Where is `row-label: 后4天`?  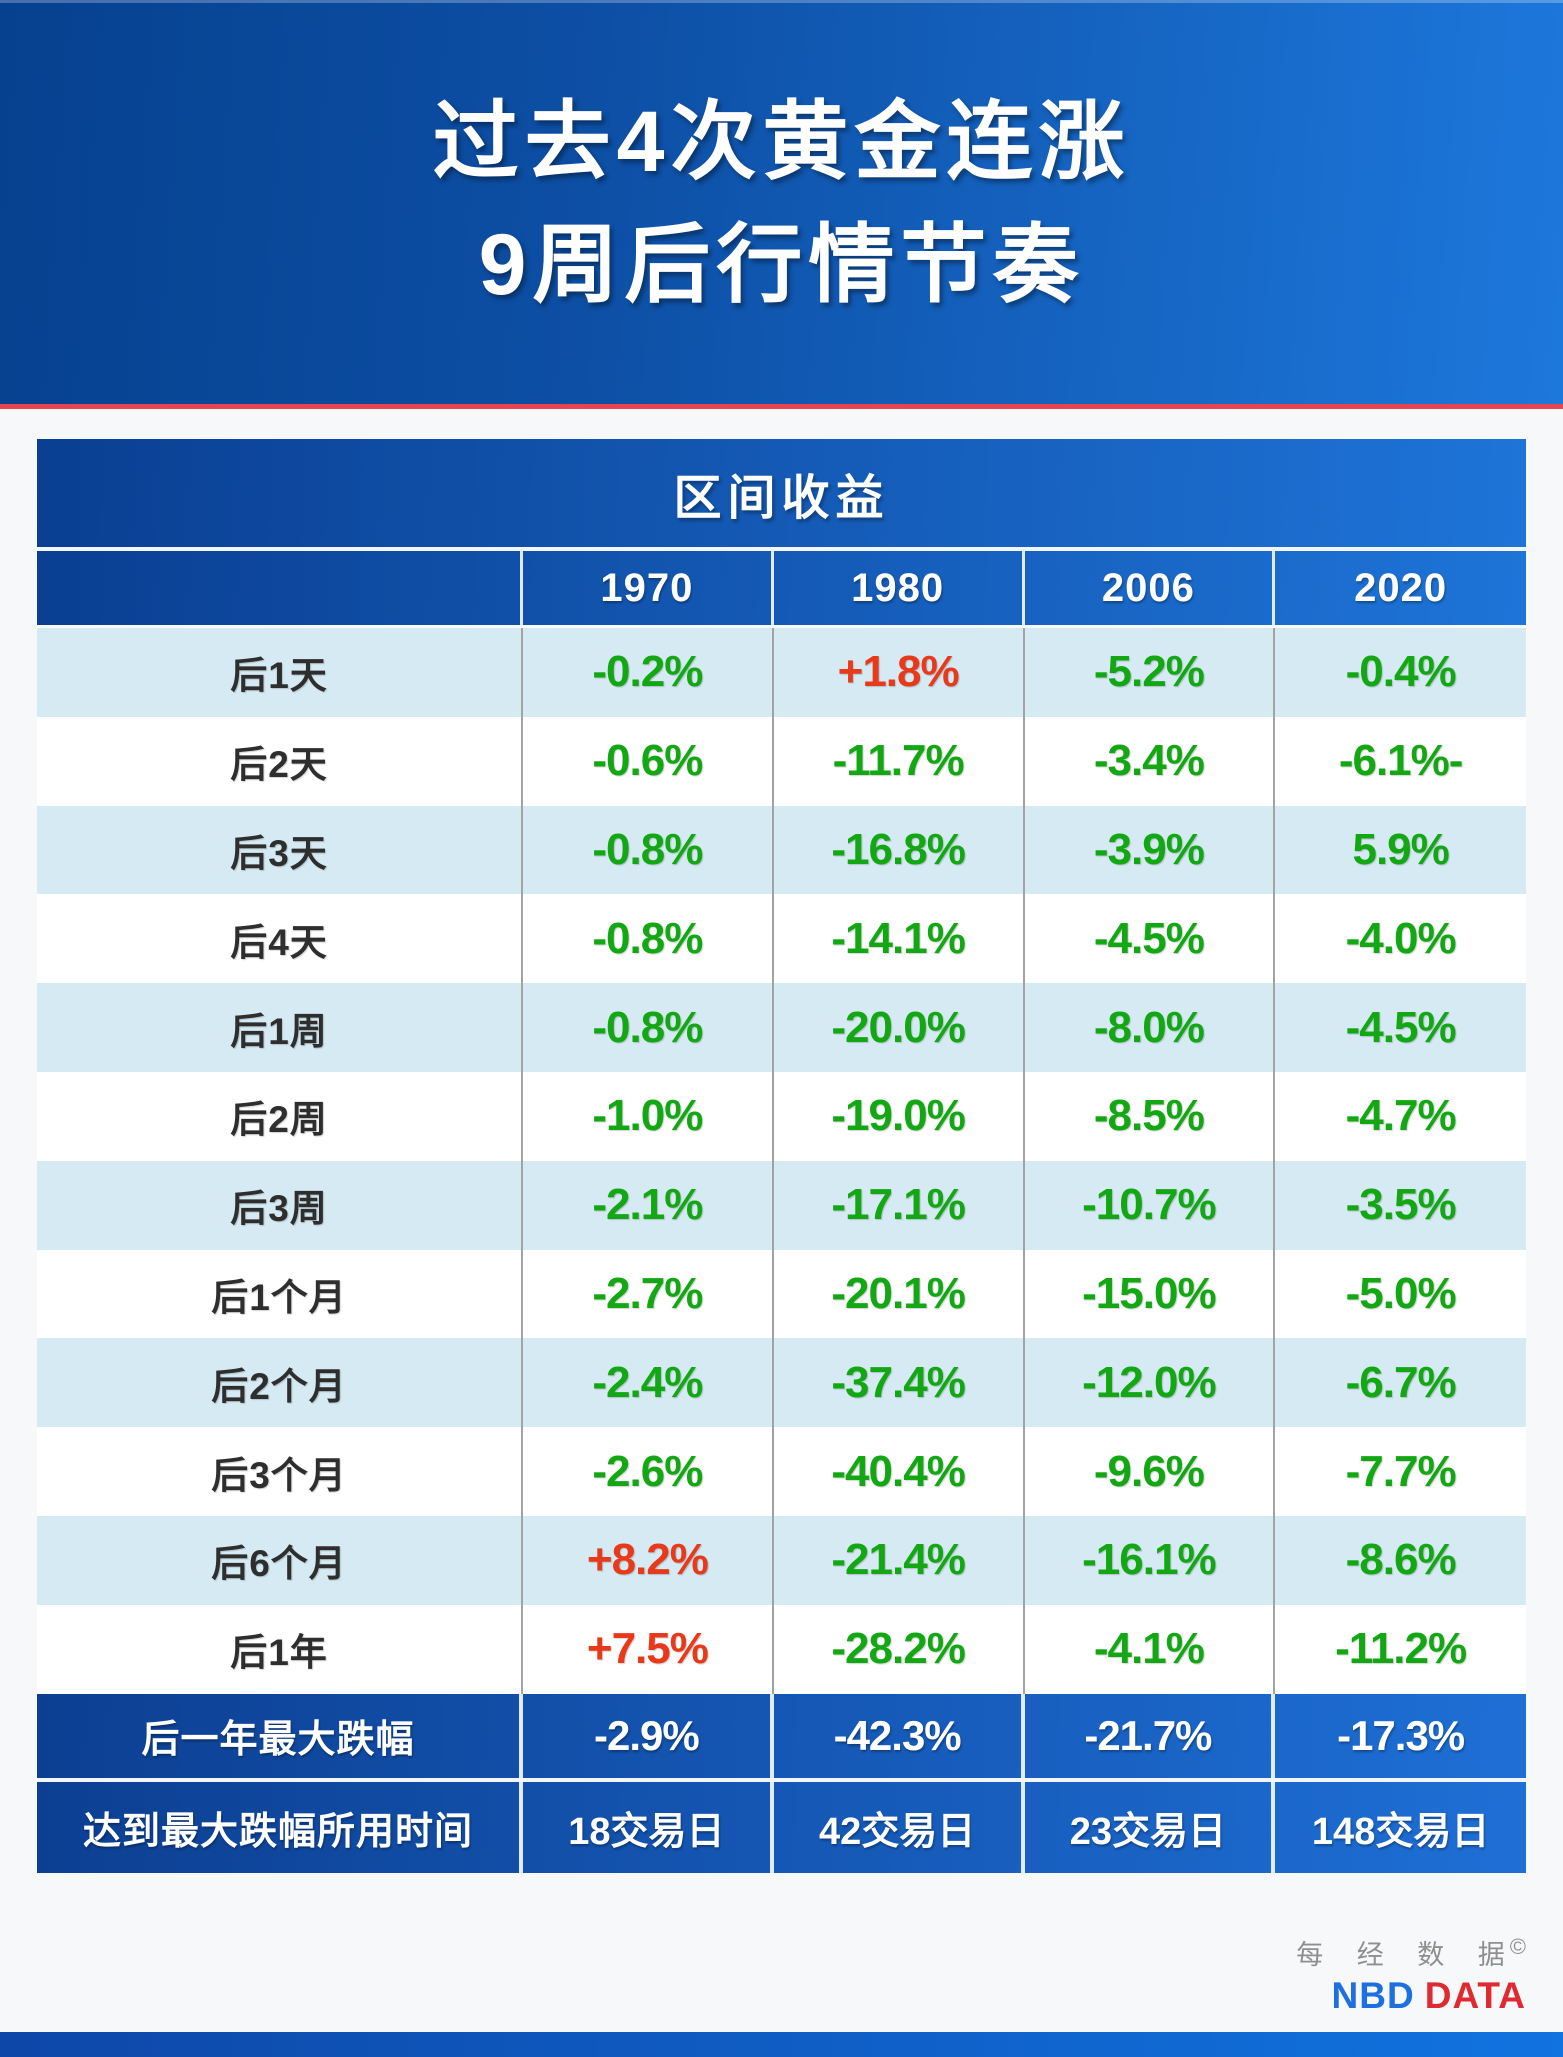 row-label: 后4天 is located at coordinates (280, 939).